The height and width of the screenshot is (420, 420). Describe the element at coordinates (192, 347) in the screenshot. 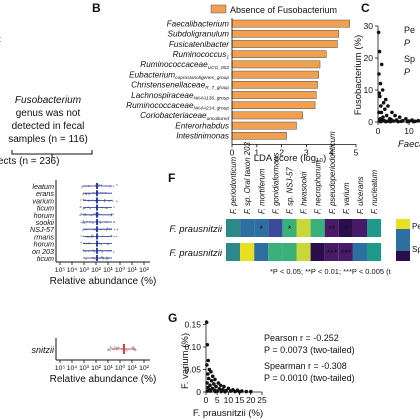

I see `tick-label: 0.10` at that location.